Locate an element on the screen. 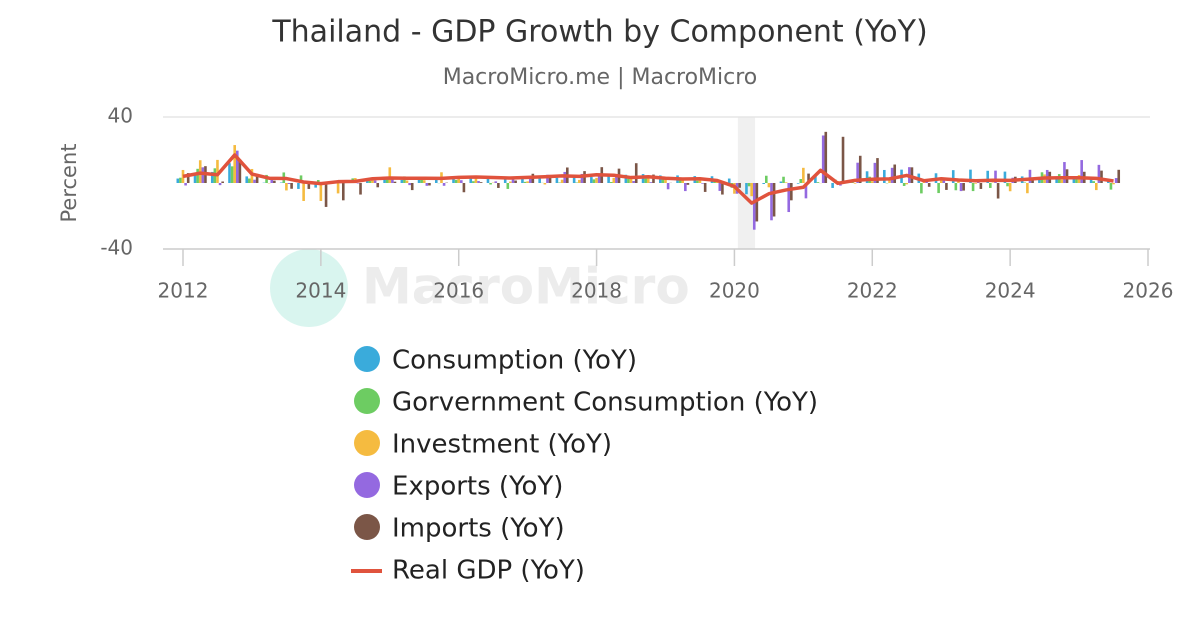  x-tick-label: 2026 is located at coordinates (1148, 291).